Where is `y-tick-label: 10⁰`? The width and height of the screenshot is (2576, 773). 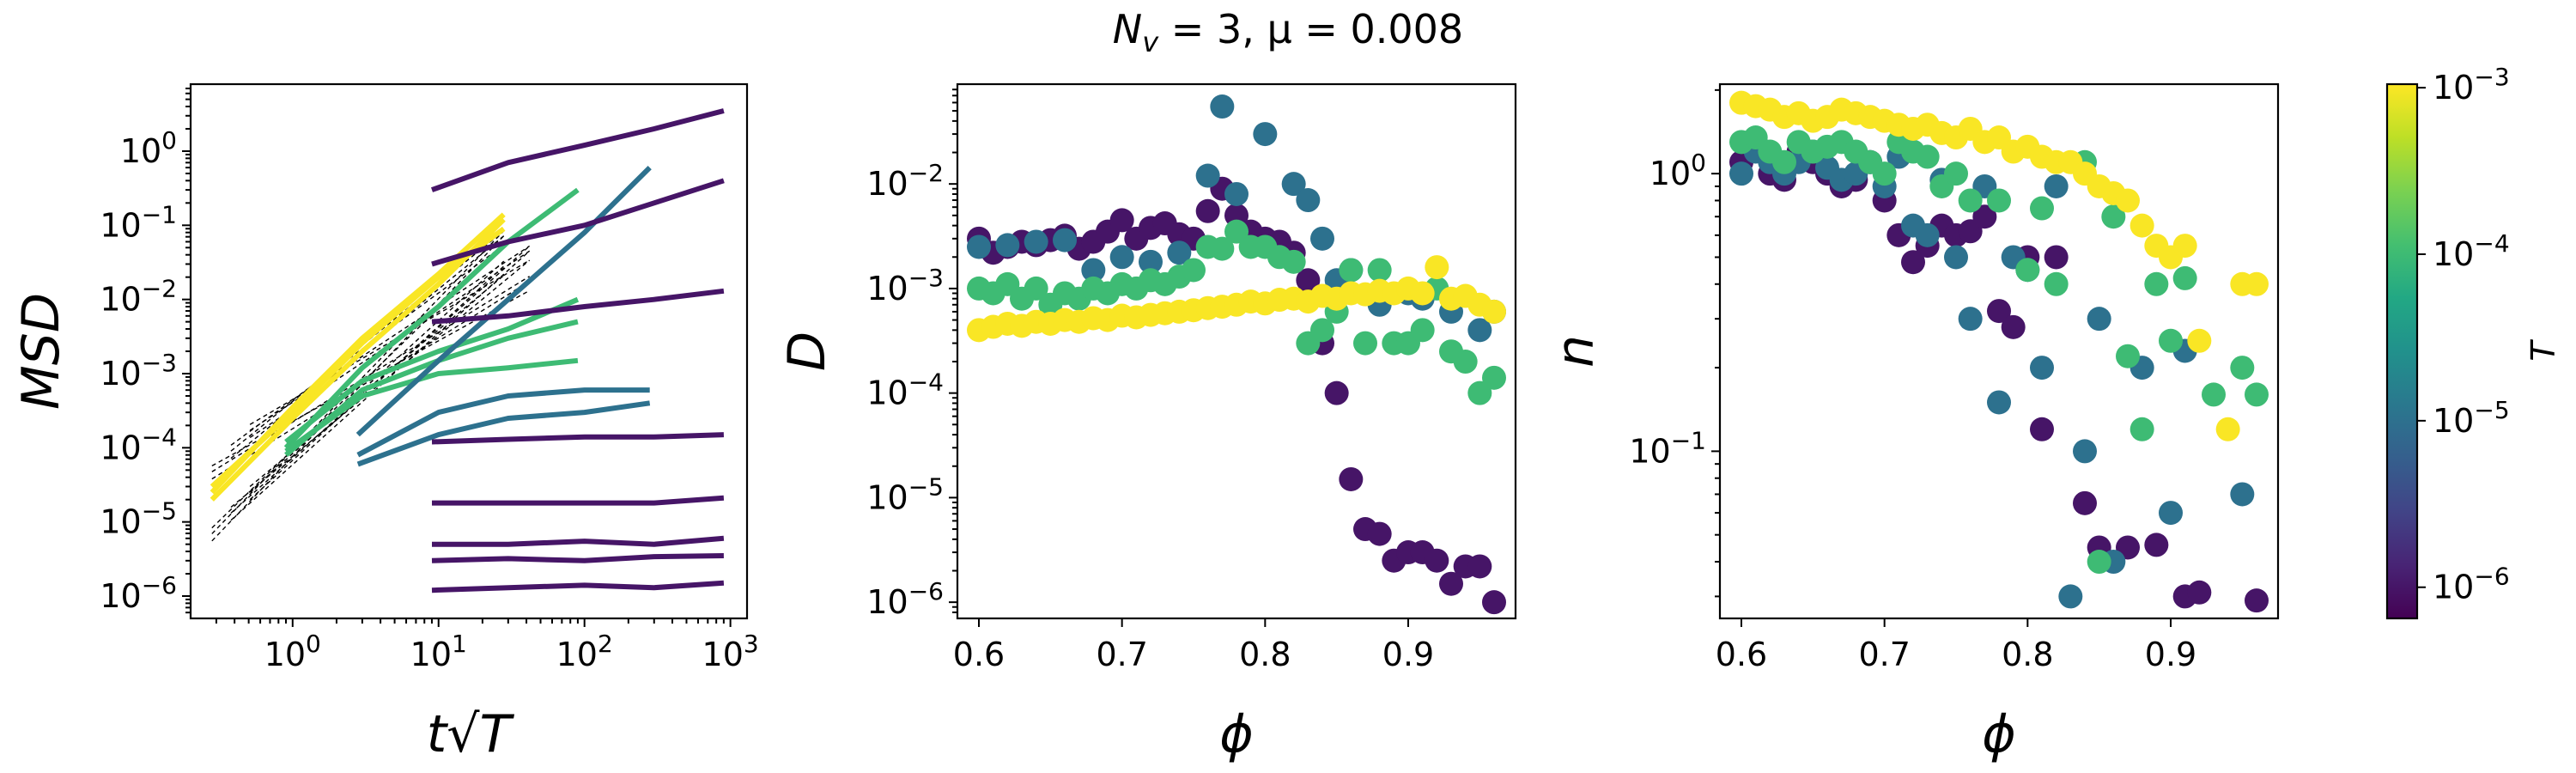 y-tick-label: 10⁰ is located at coordinates (148, 148).